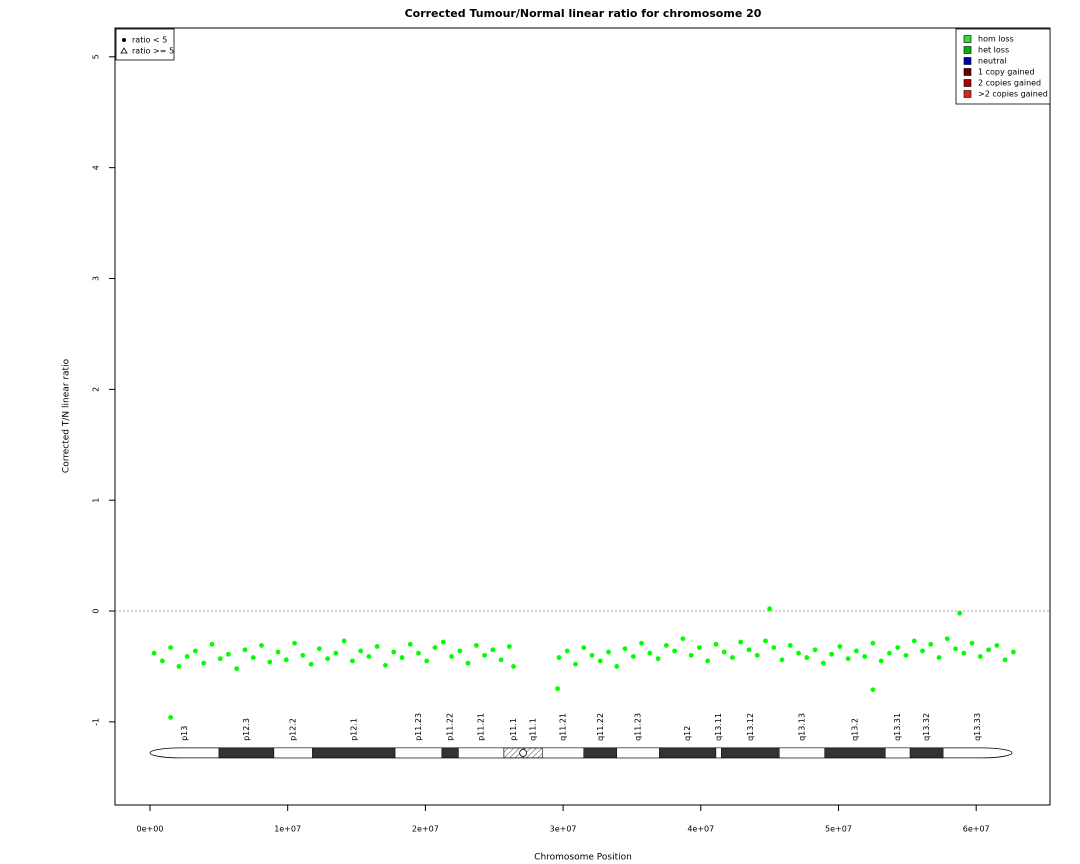 This screenshot has height=864, width=1080. I want to click on legend-label: ratio < 5, so click(149, 40).